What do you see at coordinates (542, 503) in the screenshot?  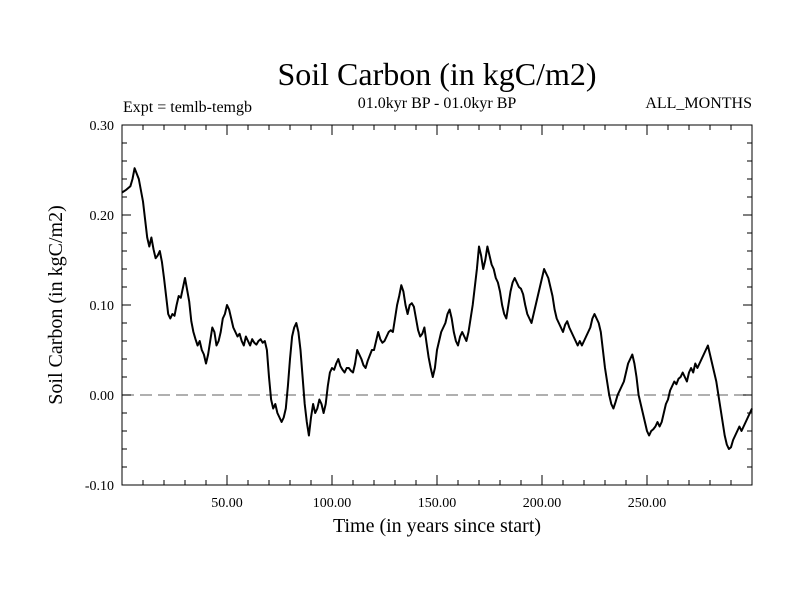 I see `x-tick-label: 200.00` at bounding box center [542, 503].